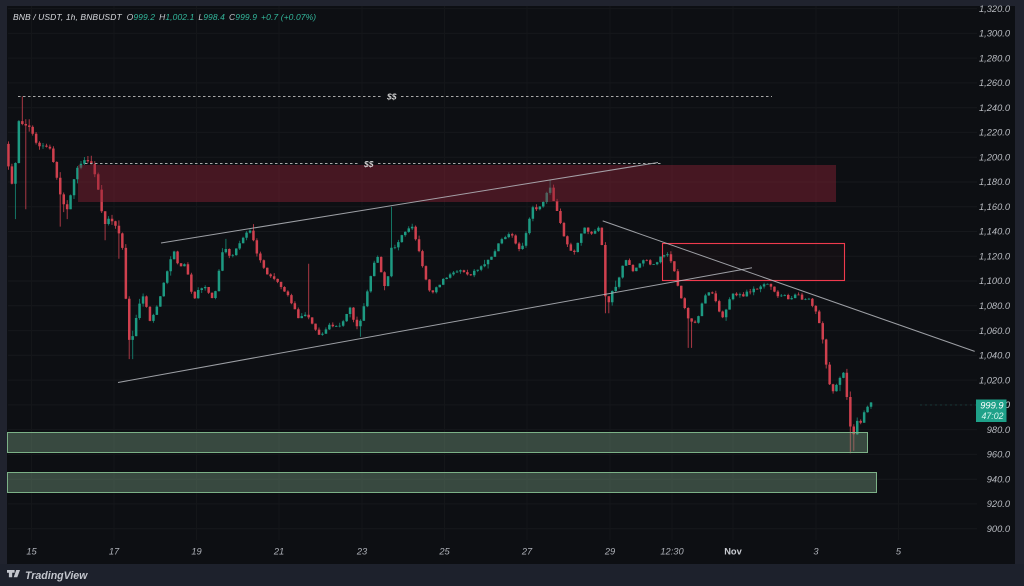  What do you see at coordinates (995, 83) in the screenshot?
I see `svg-text: 1,260.0` at bounding box center [995, 83].